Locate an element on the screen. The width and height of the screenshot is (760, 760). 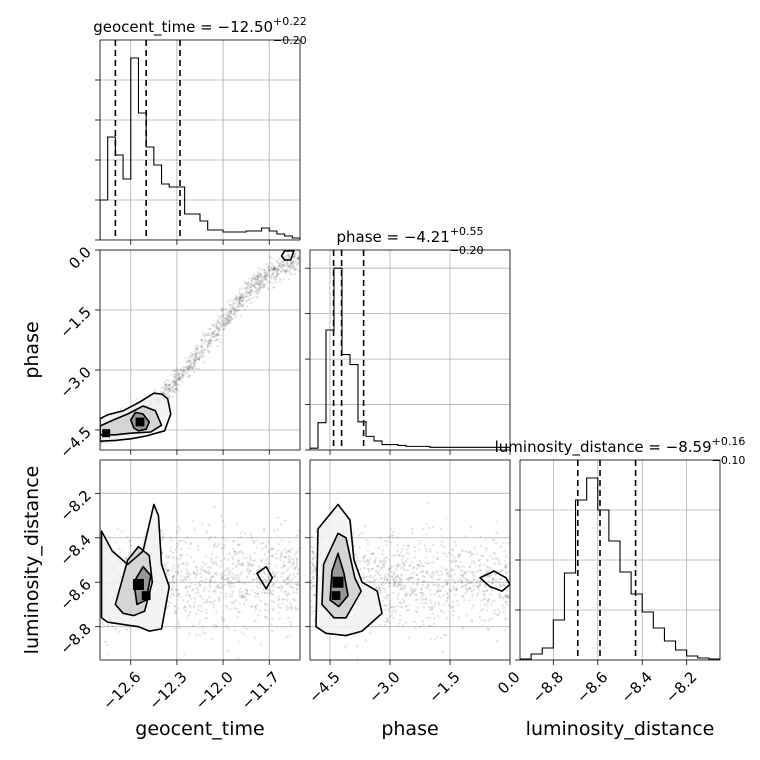
scatter-panel-phase-luminosity_distance is located at coordinates (410, 560).